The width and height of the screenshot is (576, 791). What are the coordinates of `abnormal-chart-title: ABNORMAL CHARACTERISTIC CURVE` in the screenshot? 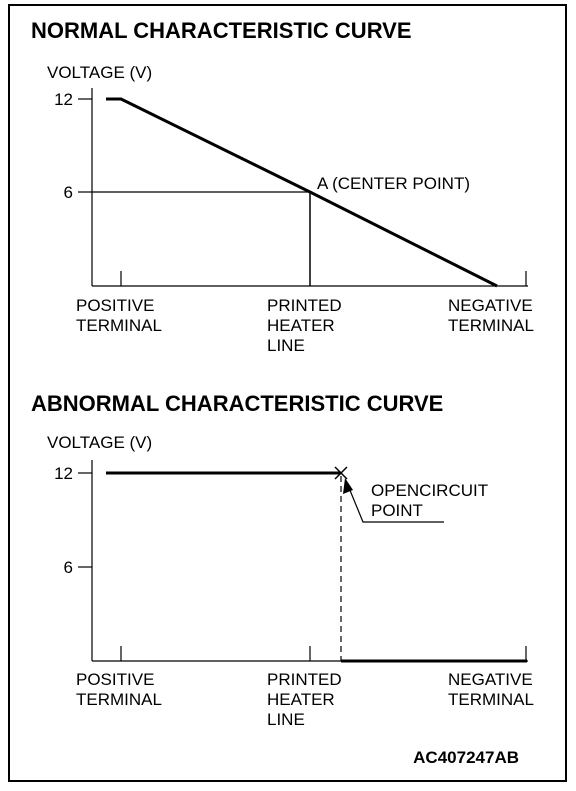 It's located at (237, 403).